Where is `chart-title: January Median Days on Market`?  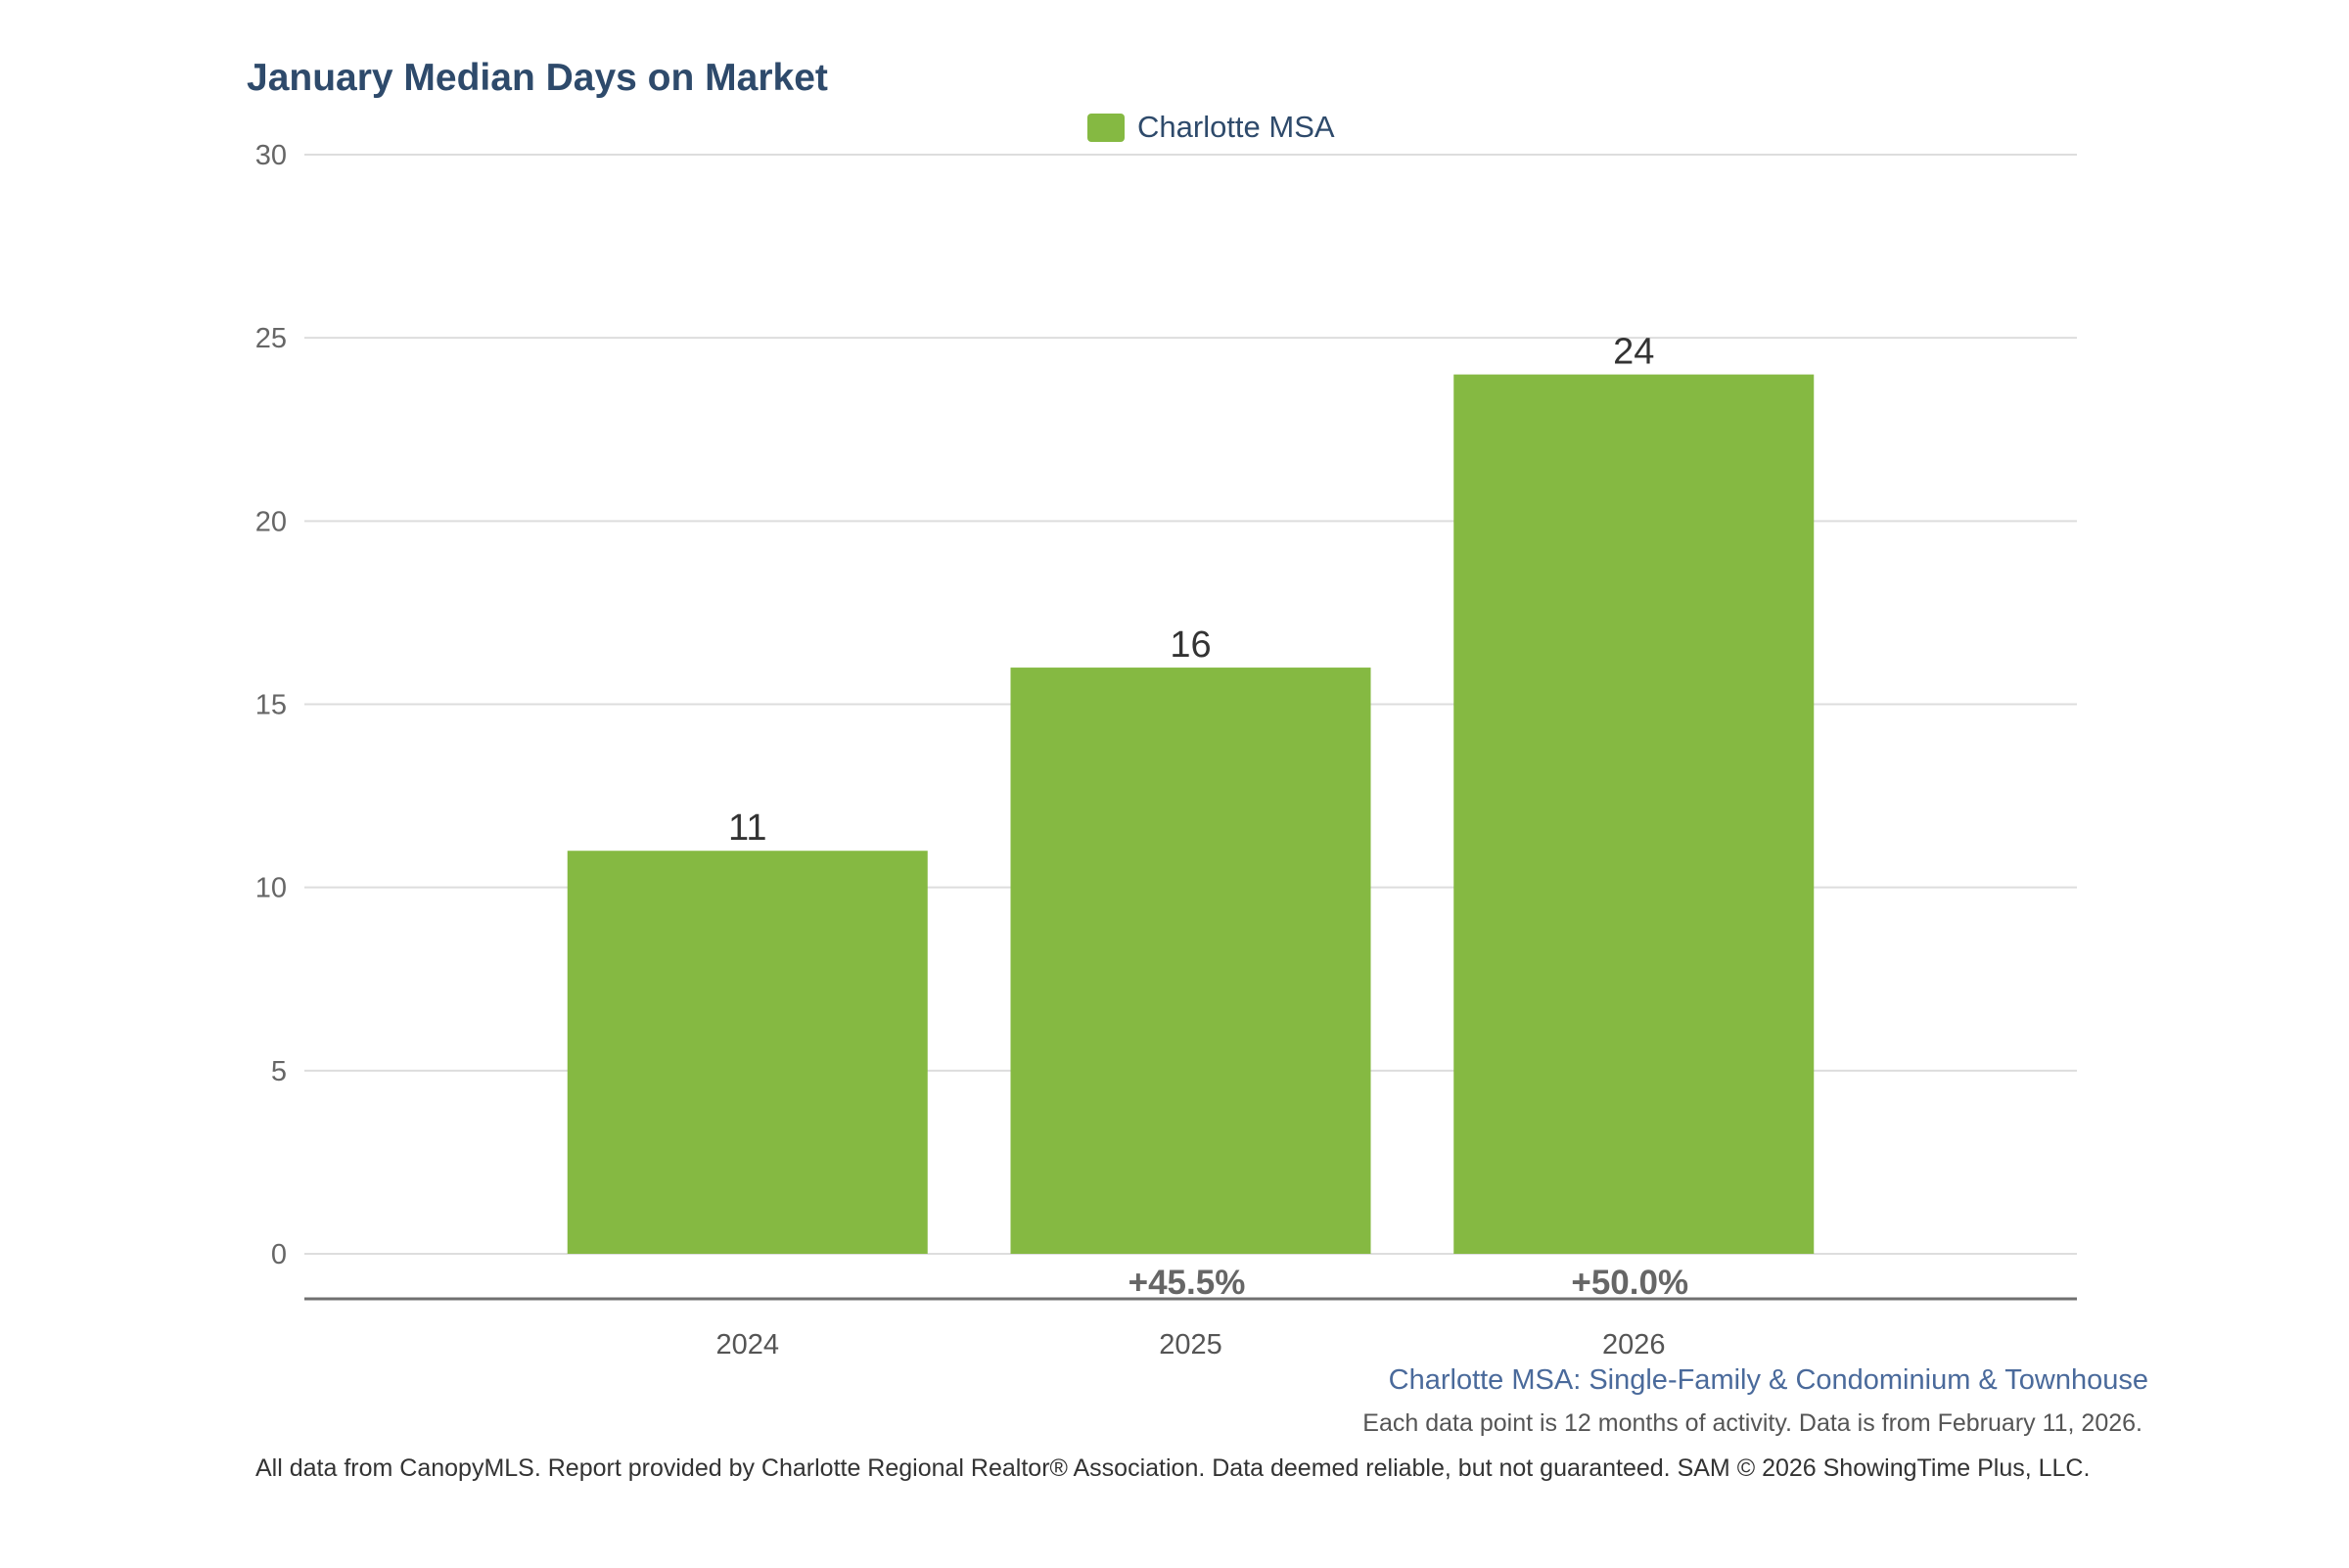
chart-title: January Median Days on Market is located at coordinates (537, 78).